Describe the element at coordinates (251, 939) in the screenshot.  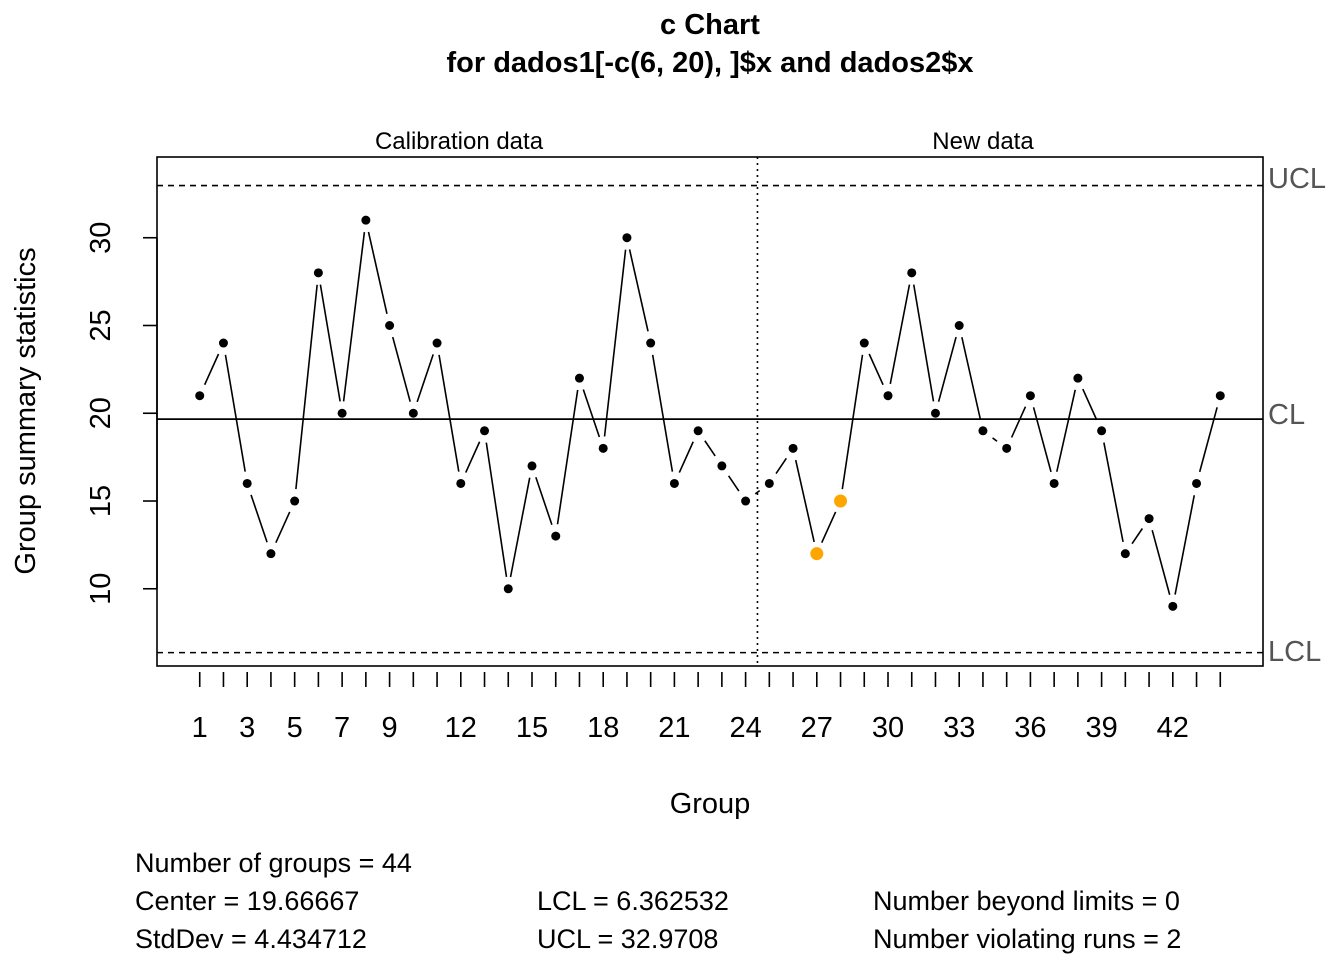
I see `stats-stddev: StdDev = 4.434712` at that location.